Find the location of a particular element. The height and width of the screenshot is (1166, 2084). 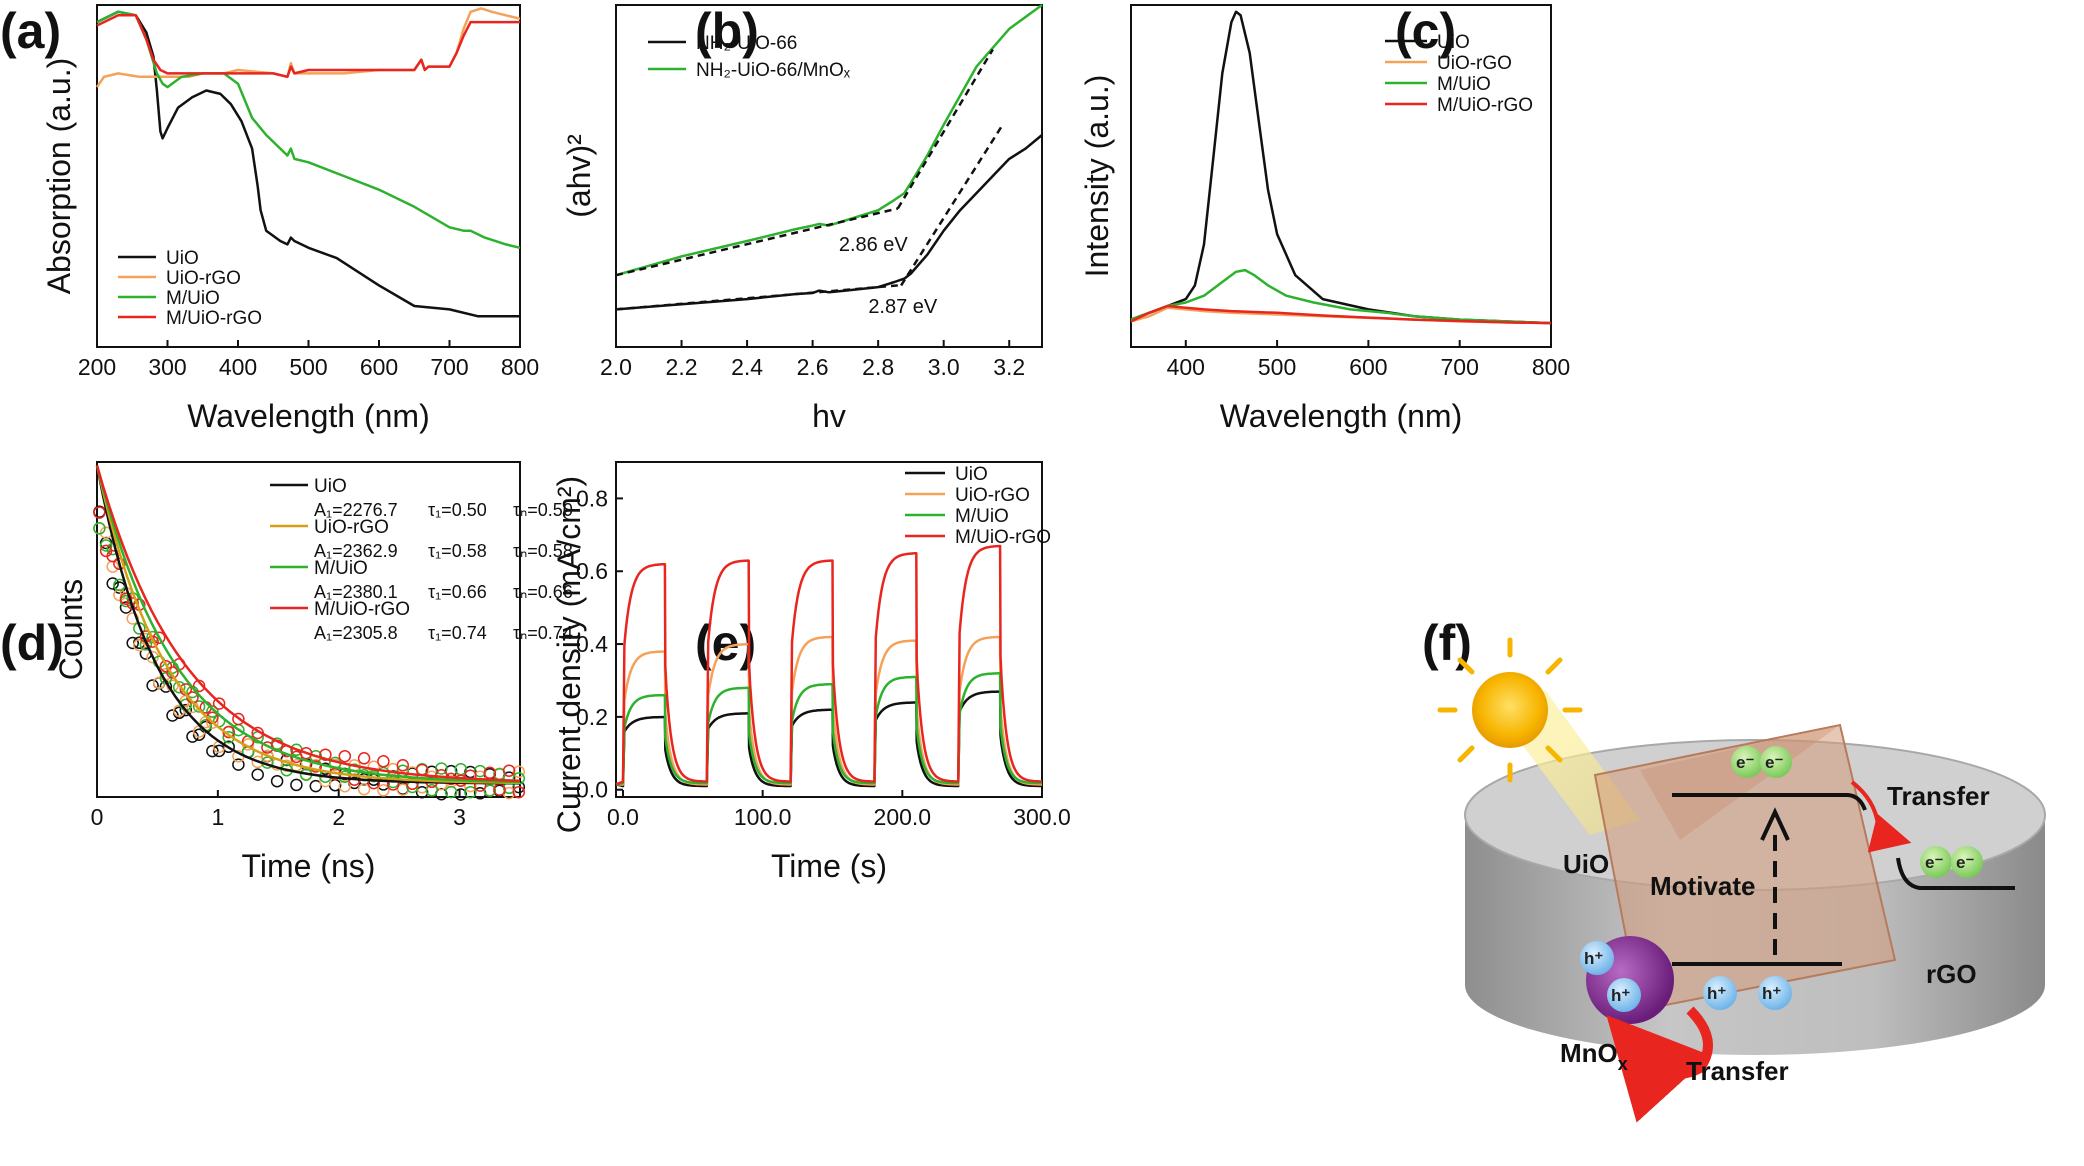

a-legend-label: M/UiO-rGO is located at coordinates (214, 318).